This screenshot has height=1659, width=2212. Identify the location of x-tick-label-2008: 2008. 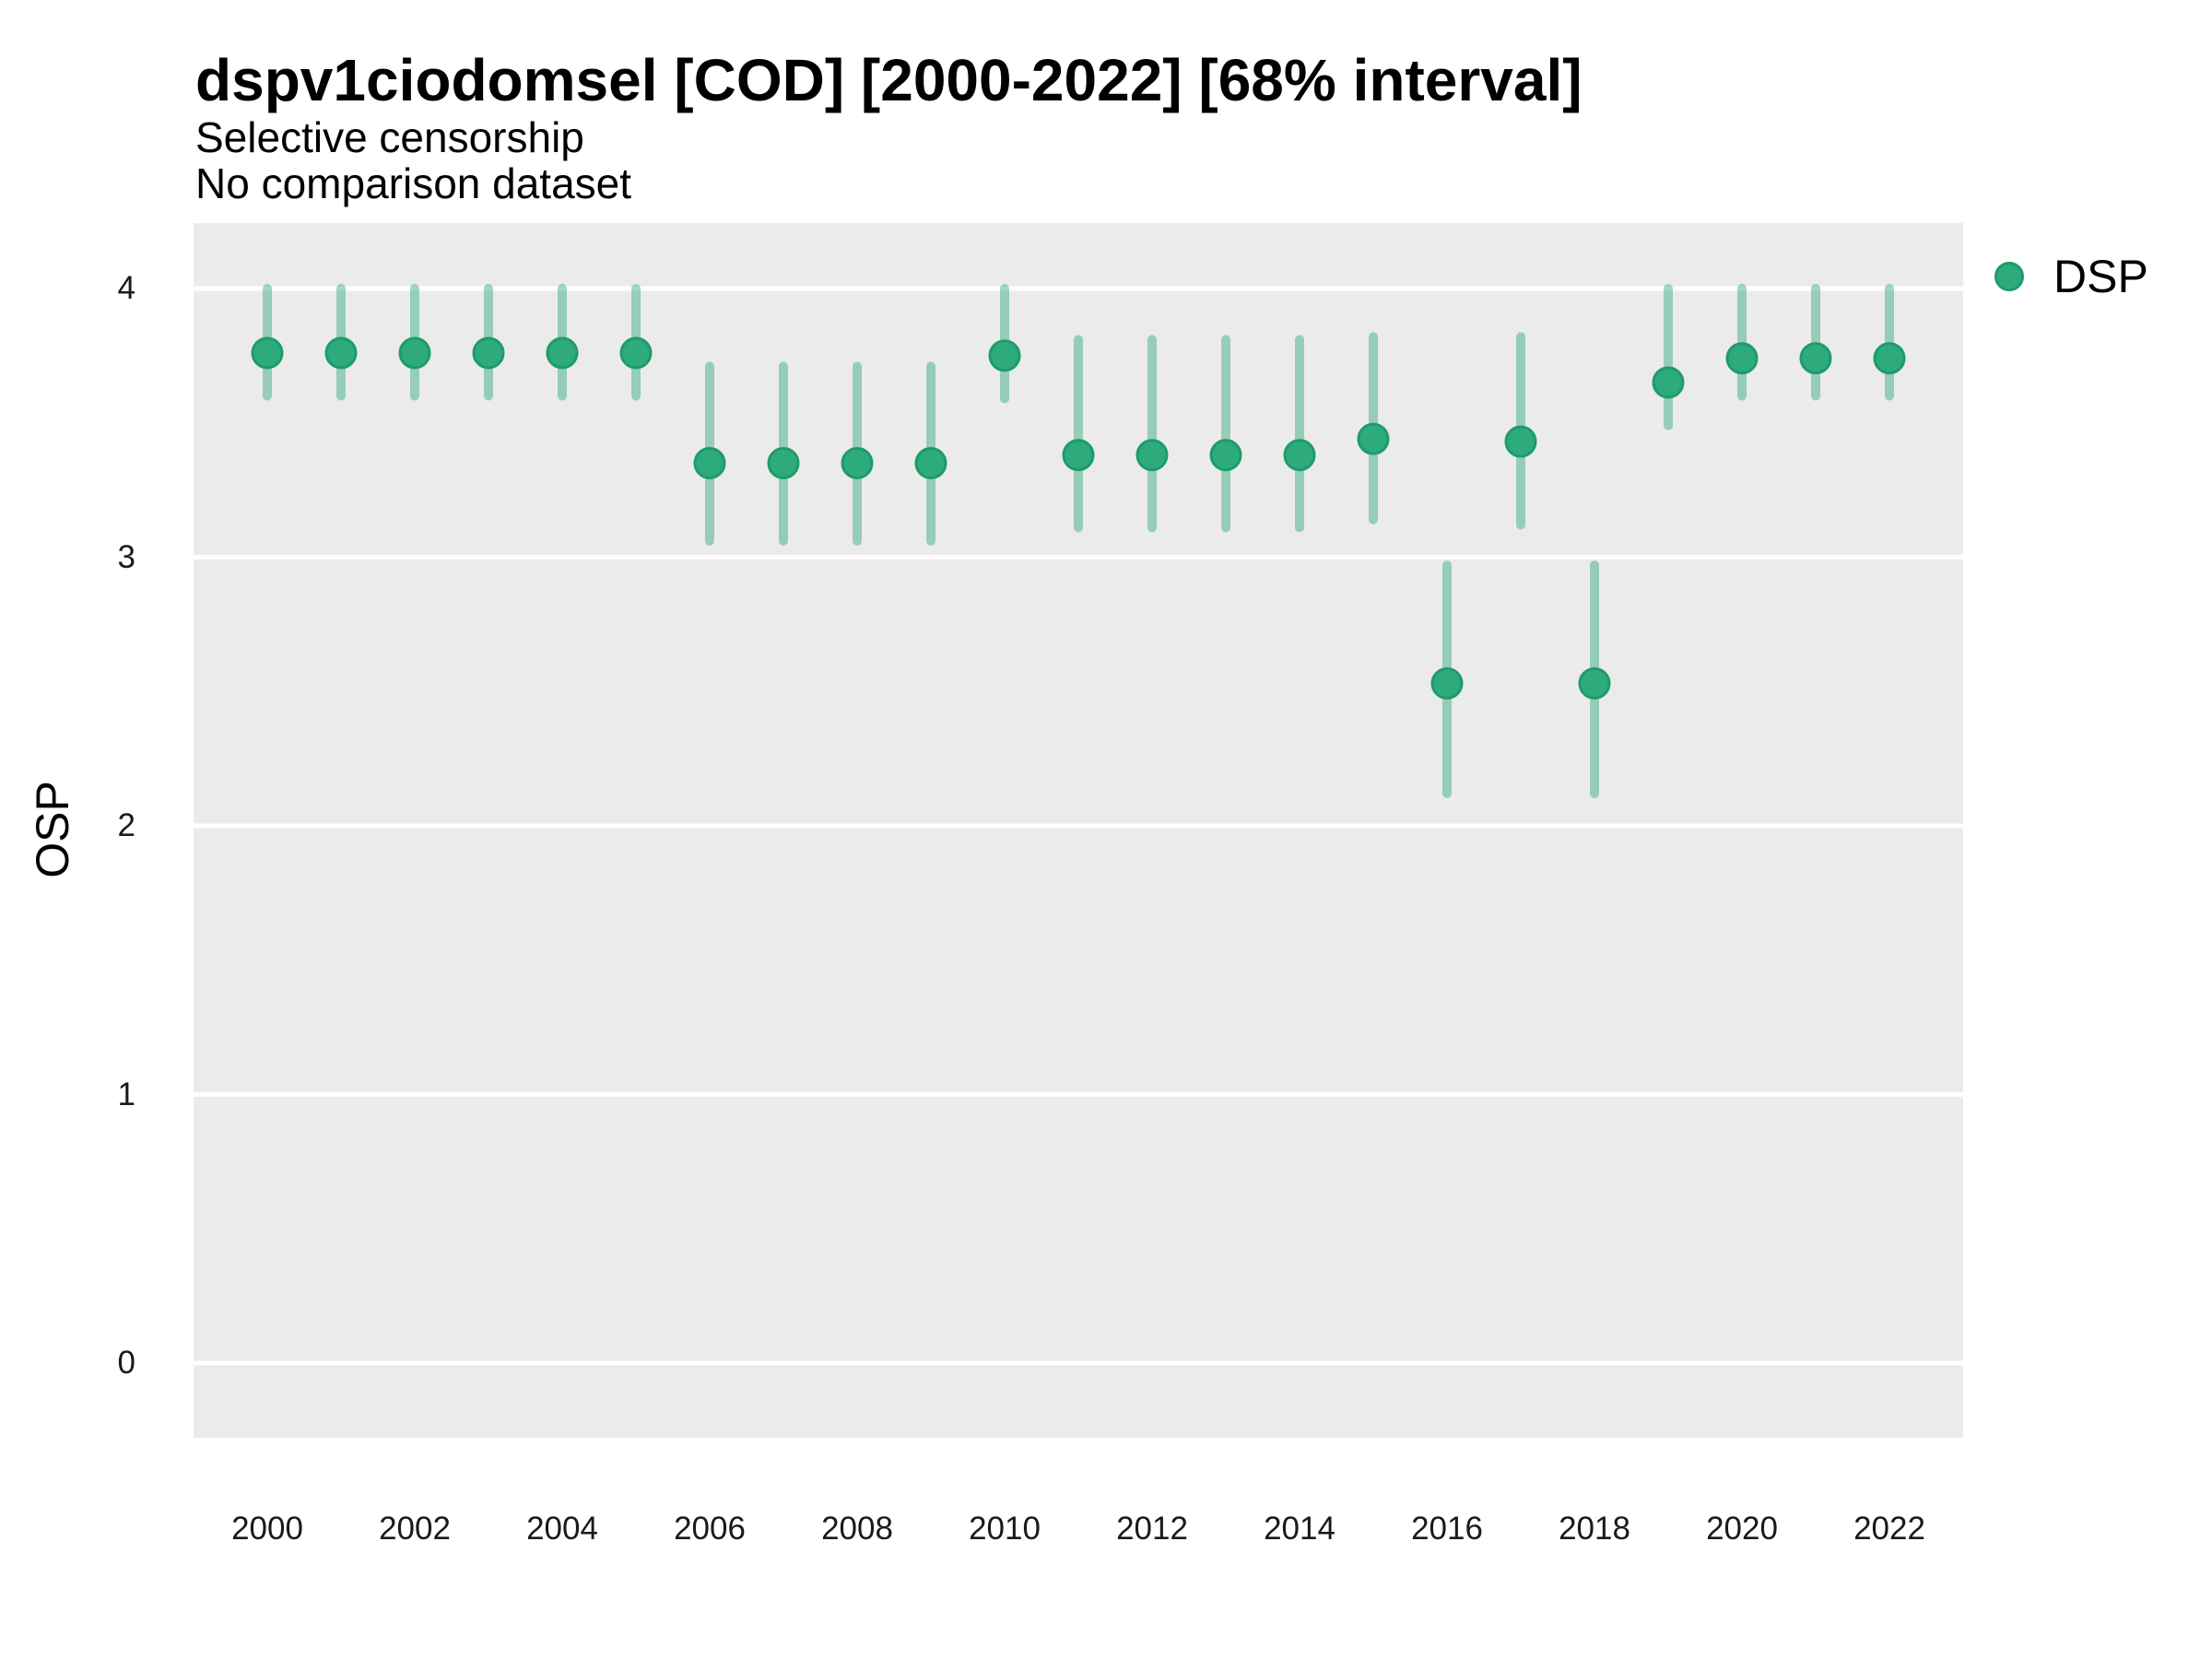
(857, 1529).